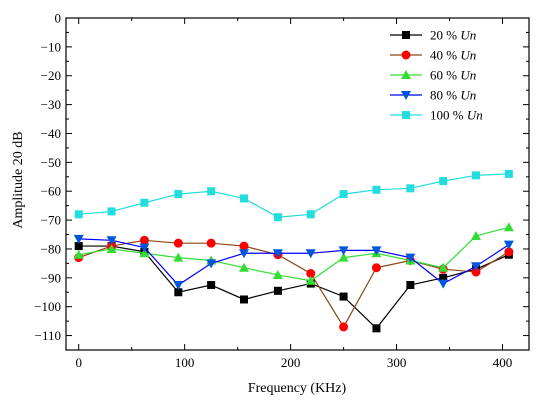 This screenshot has width=550, height=407. What do you see at coordinates (445, 95) in the screenshot?
I see `legend-label-text: 80 %` at bounding box center [445, 95].